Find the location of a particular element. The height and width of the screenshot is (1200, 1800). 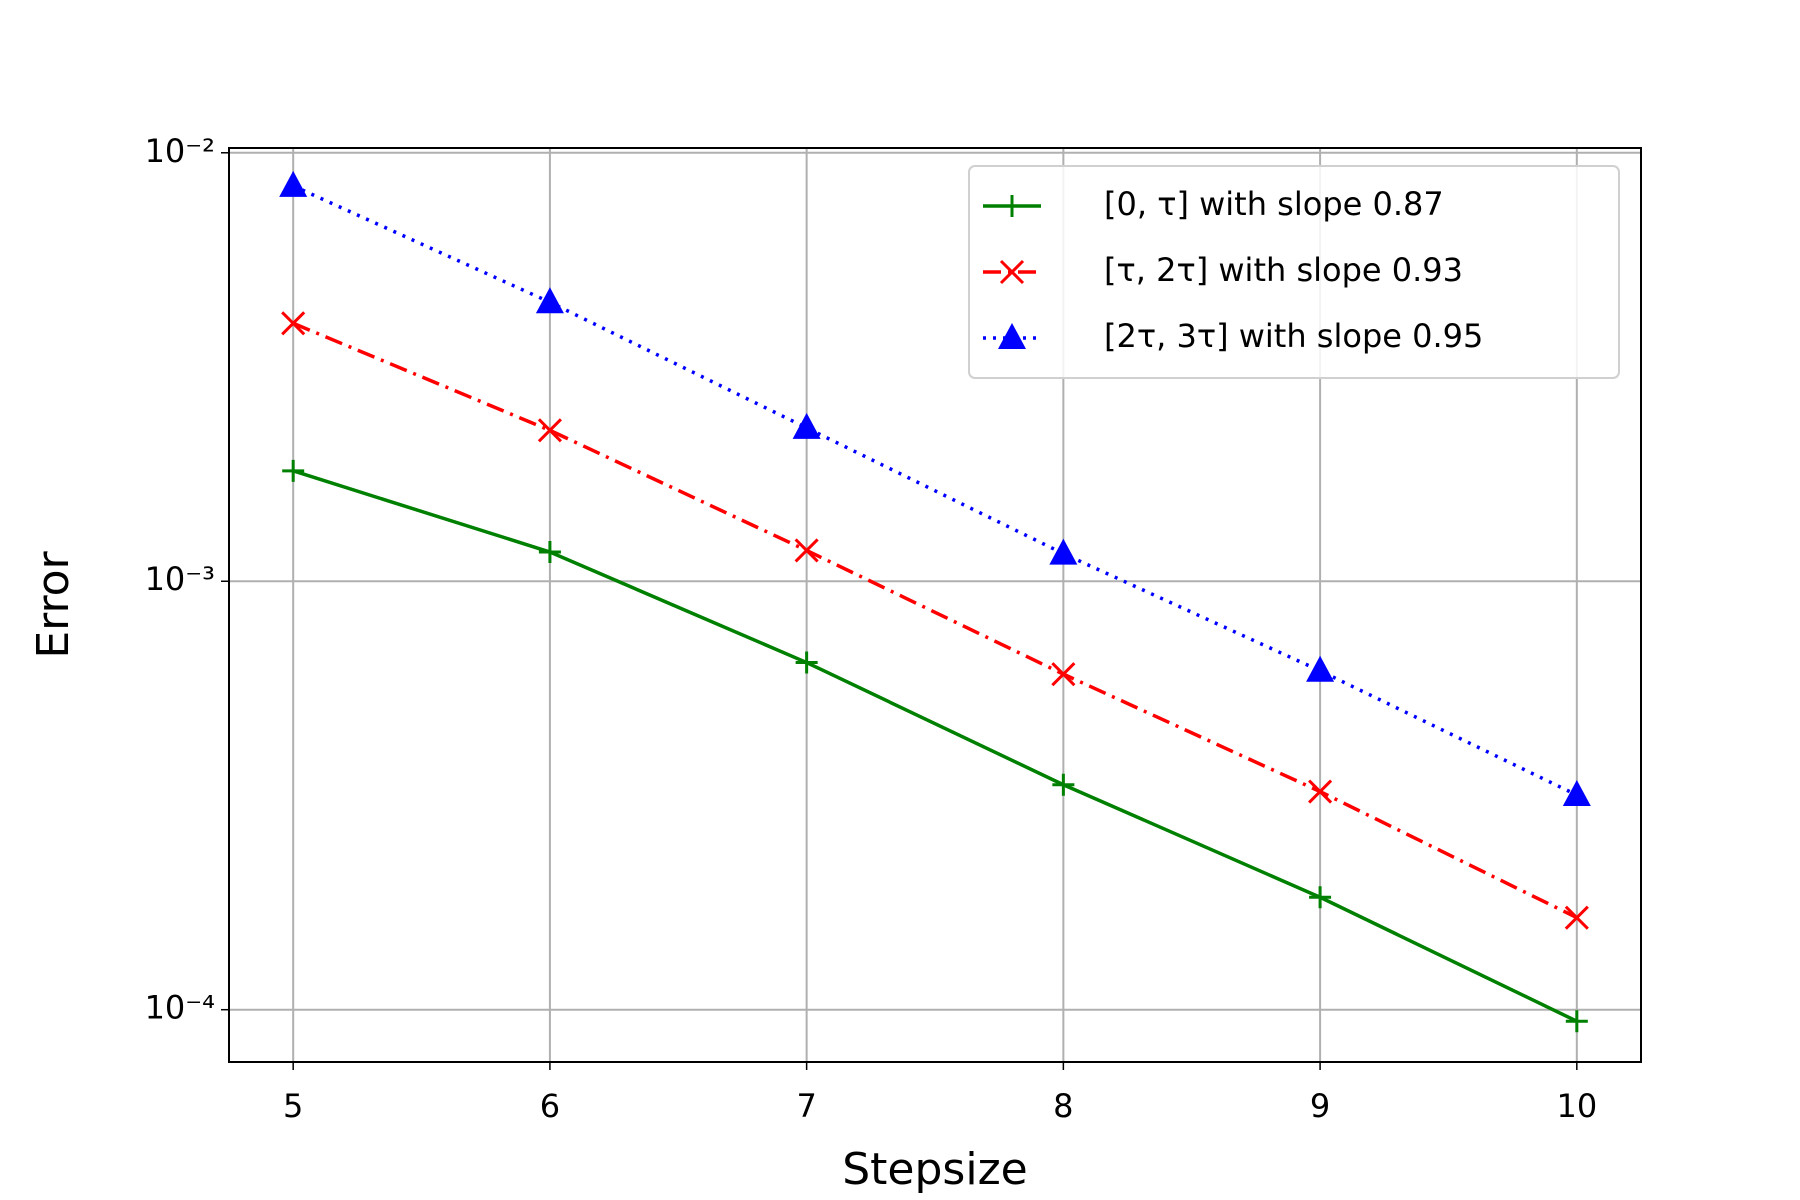

legend-label: [0, τ] with slope 0.87 is located at coordinates (1274, 204).